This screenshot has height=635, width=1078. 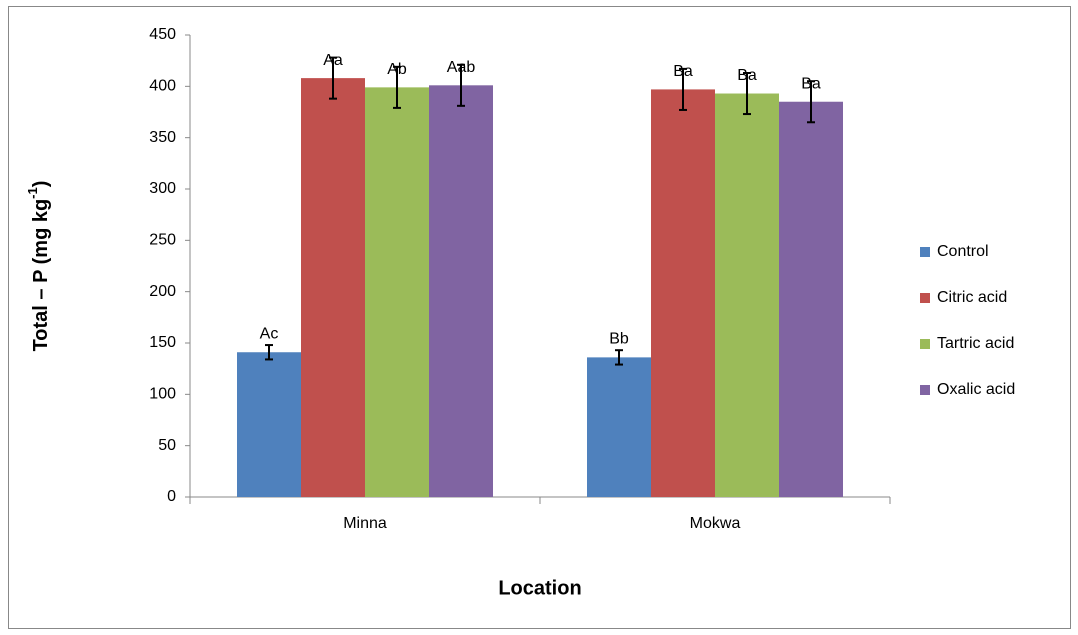 What do you see at coordinates (975, 343) in the screenshot?
I see `legend-label: Tartric acid` at bounding box center [975, 343].